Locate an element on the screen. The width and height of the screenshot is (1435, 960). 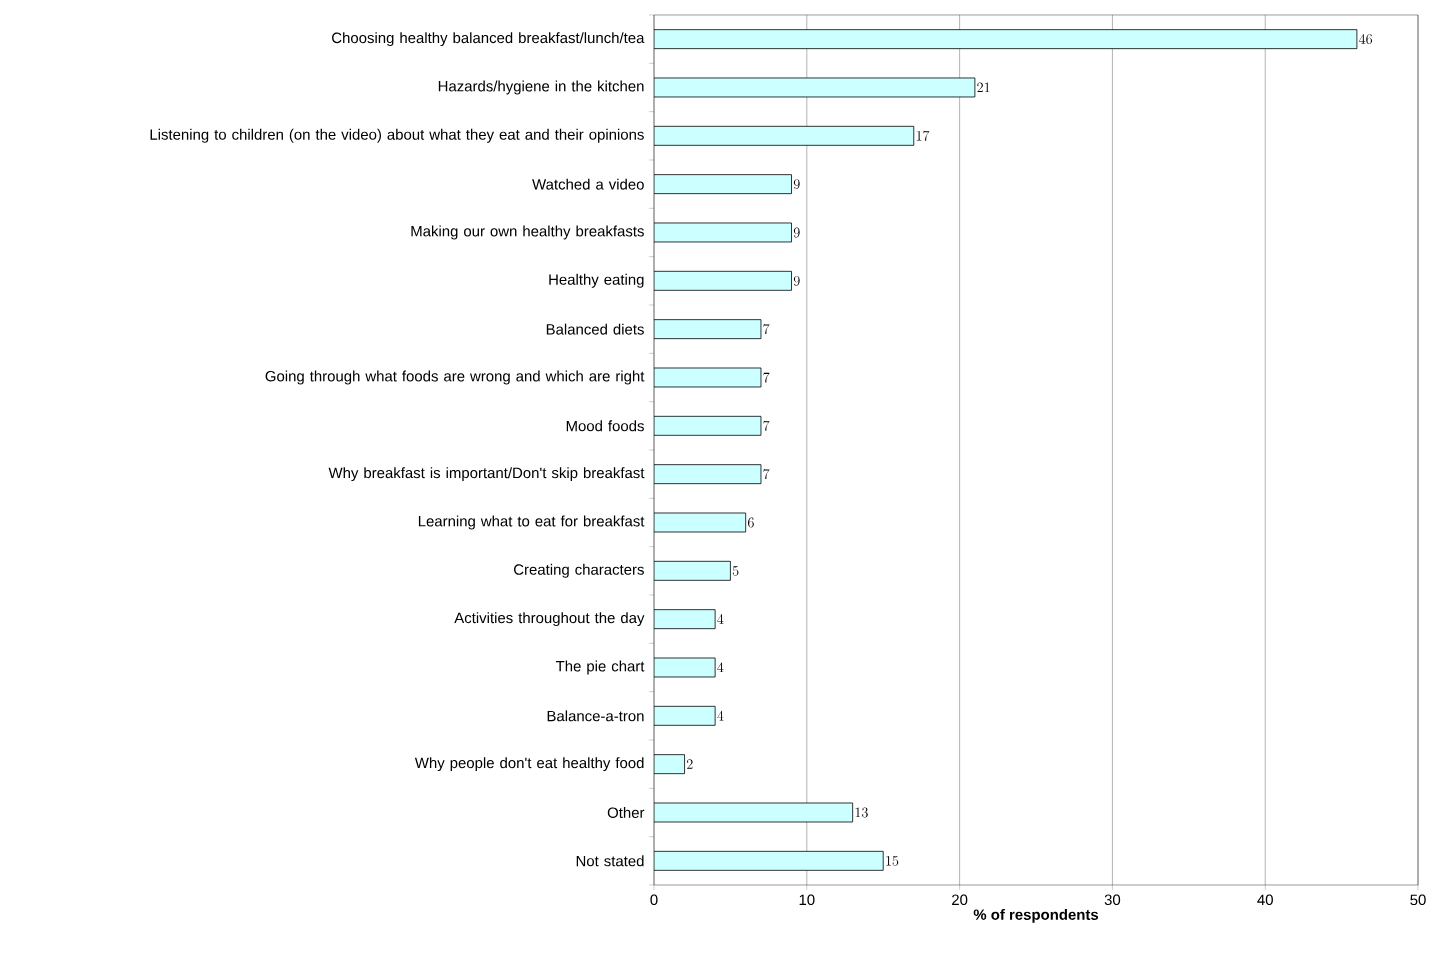
y-tick-label: Activities throughout the day is located at coordinates (549, 619).